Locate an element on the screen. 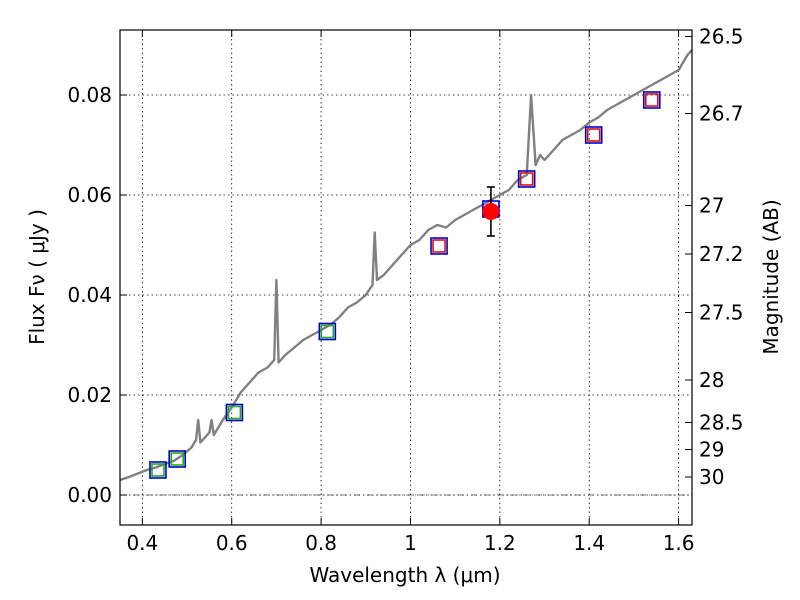 The width and height of the screenshot is (800, 600). y-axis-right-label: Magnitude (AB) is located at coordinates (771, 276).